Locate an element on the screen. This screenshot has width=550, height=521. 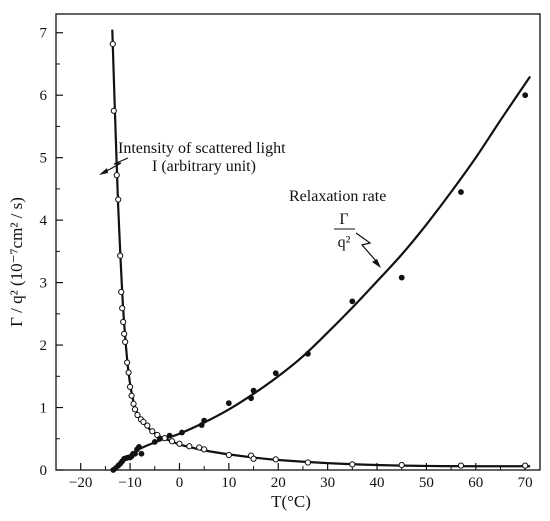
intensity-arrowhead is located at coordinates (103, 171).